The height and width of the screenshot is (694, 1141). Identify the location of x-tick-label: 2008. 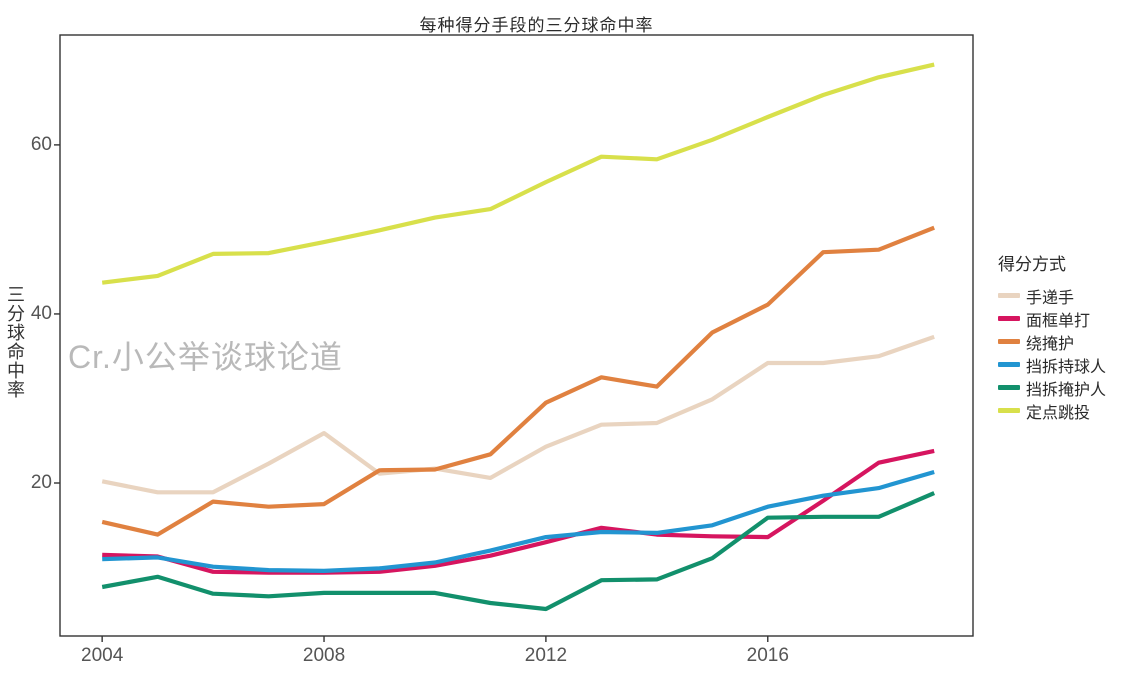
(324, 655).